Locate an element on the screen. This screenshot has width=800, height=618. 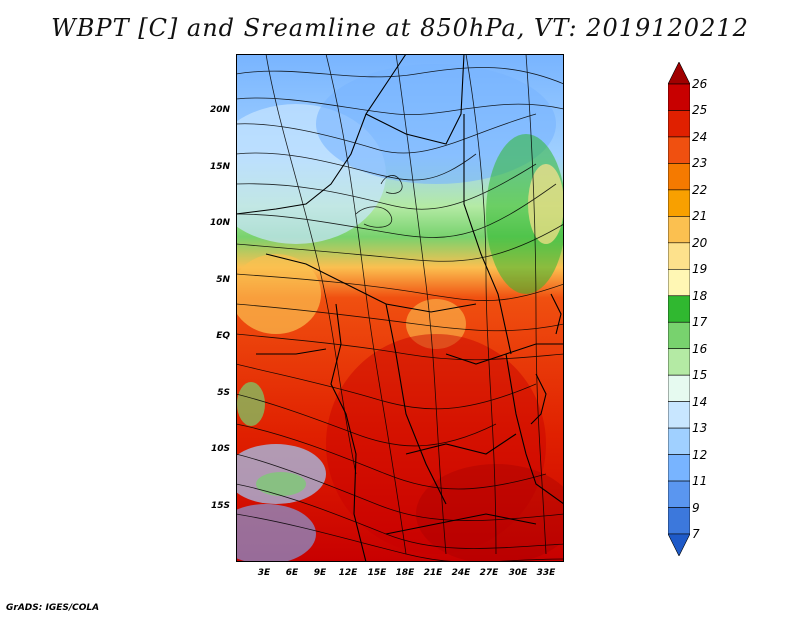
colorbar-label: 23 is located at coordinates (700, 163).